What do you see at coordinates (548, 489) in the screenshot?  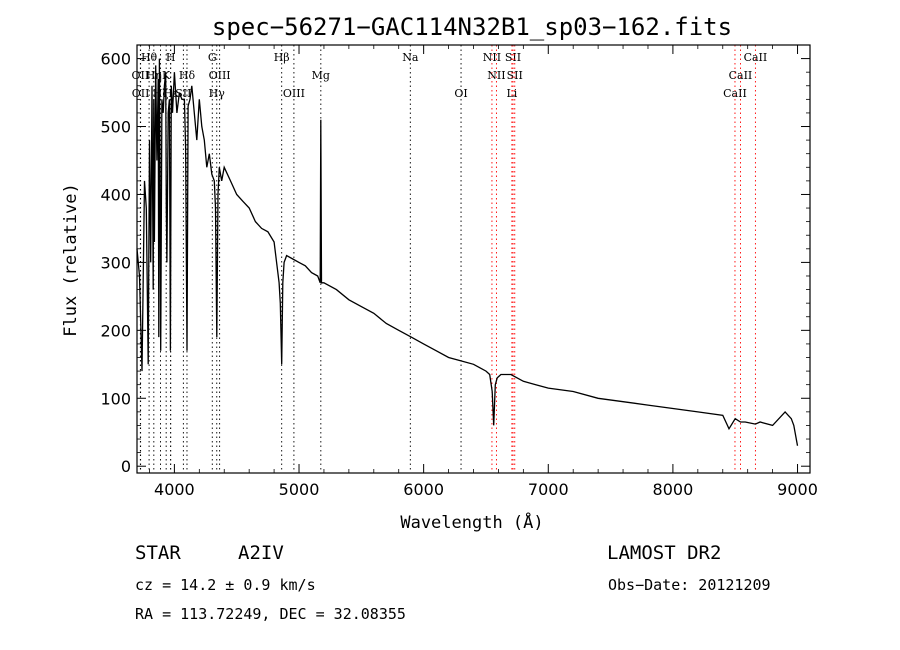 I see `x-tick-label-7000: 7000` at bounding box center [548, 489].